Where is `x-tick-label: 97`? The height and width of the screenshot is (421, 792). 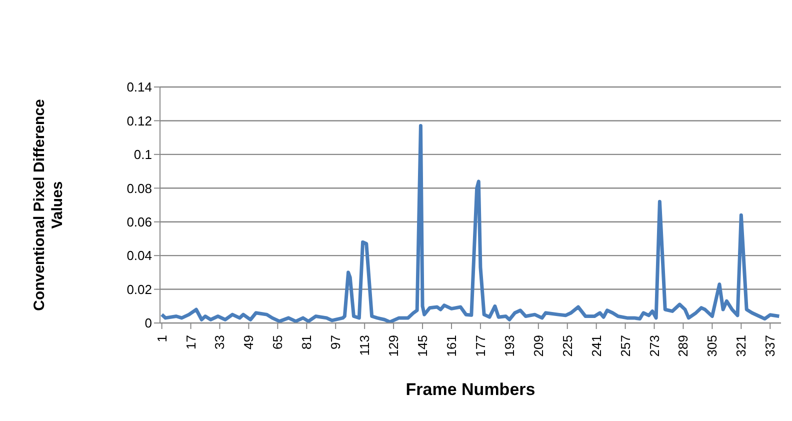
x-tick-label: 97 is located at coordinates (336, 342).